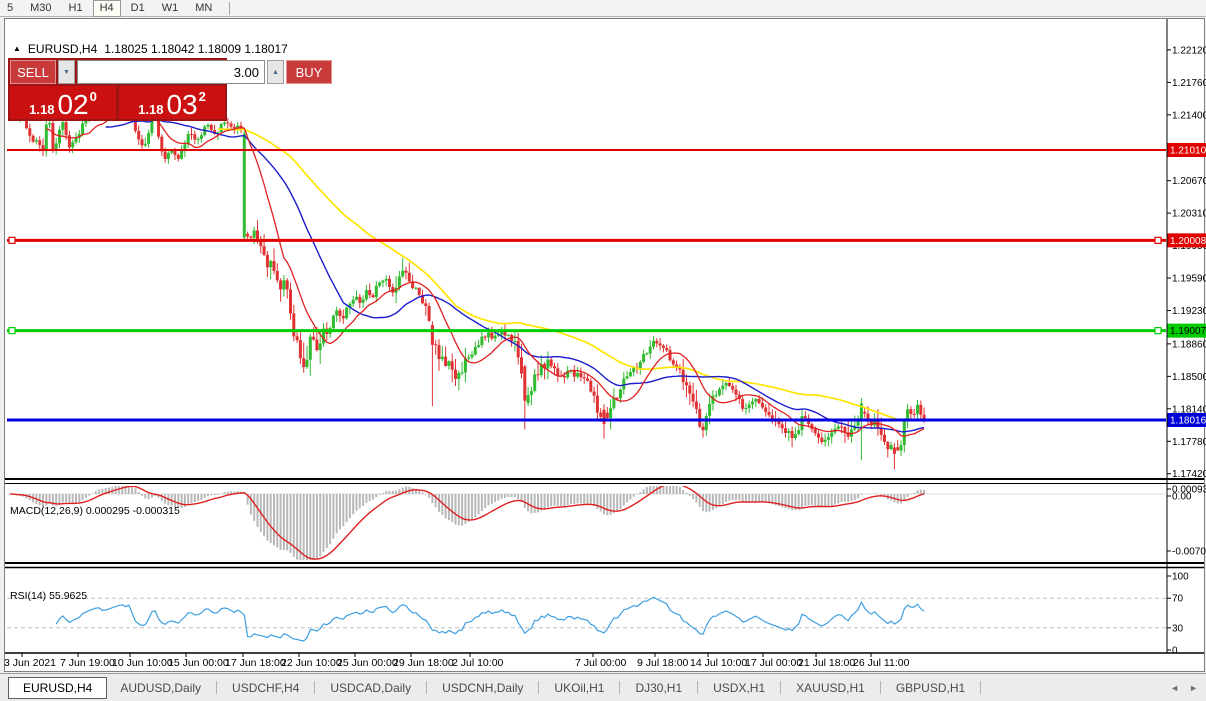 This screenshot has height=701, width=1206. Describe the element at coordinates (1189, 442) in the screenshot. I see `svg-text: 1.17780` at that location.